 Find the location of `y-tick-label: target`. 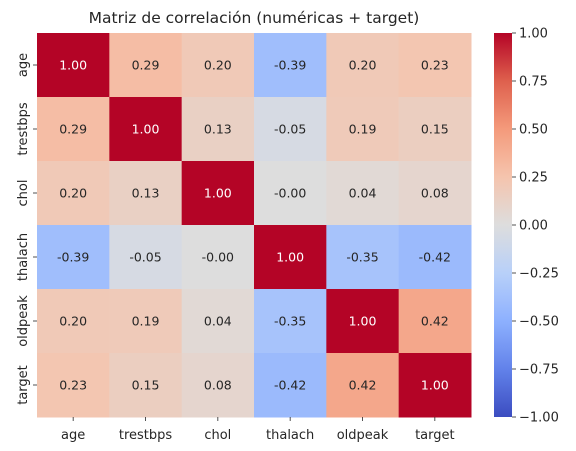

y-tick-label: target is located at coordinates (23, 385).